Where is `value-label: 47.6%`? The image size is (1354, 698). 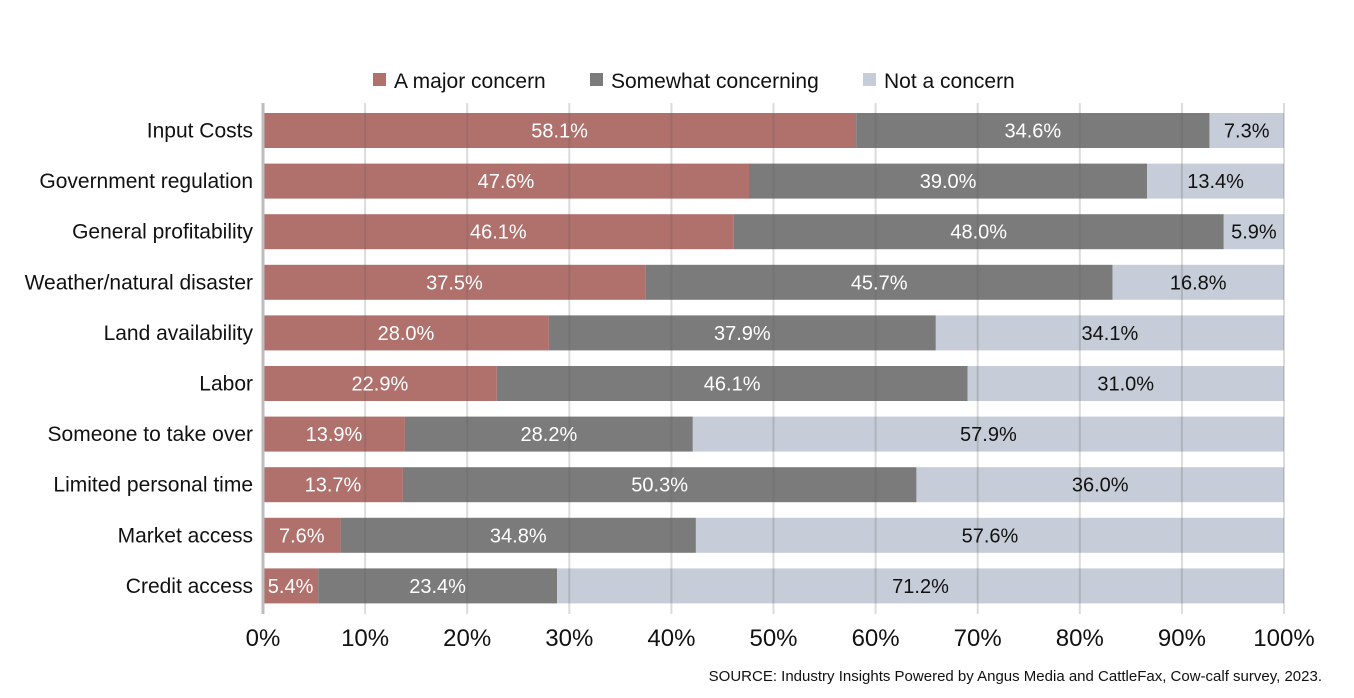
value-label: 47.6% is located at coordinates (506, 182).